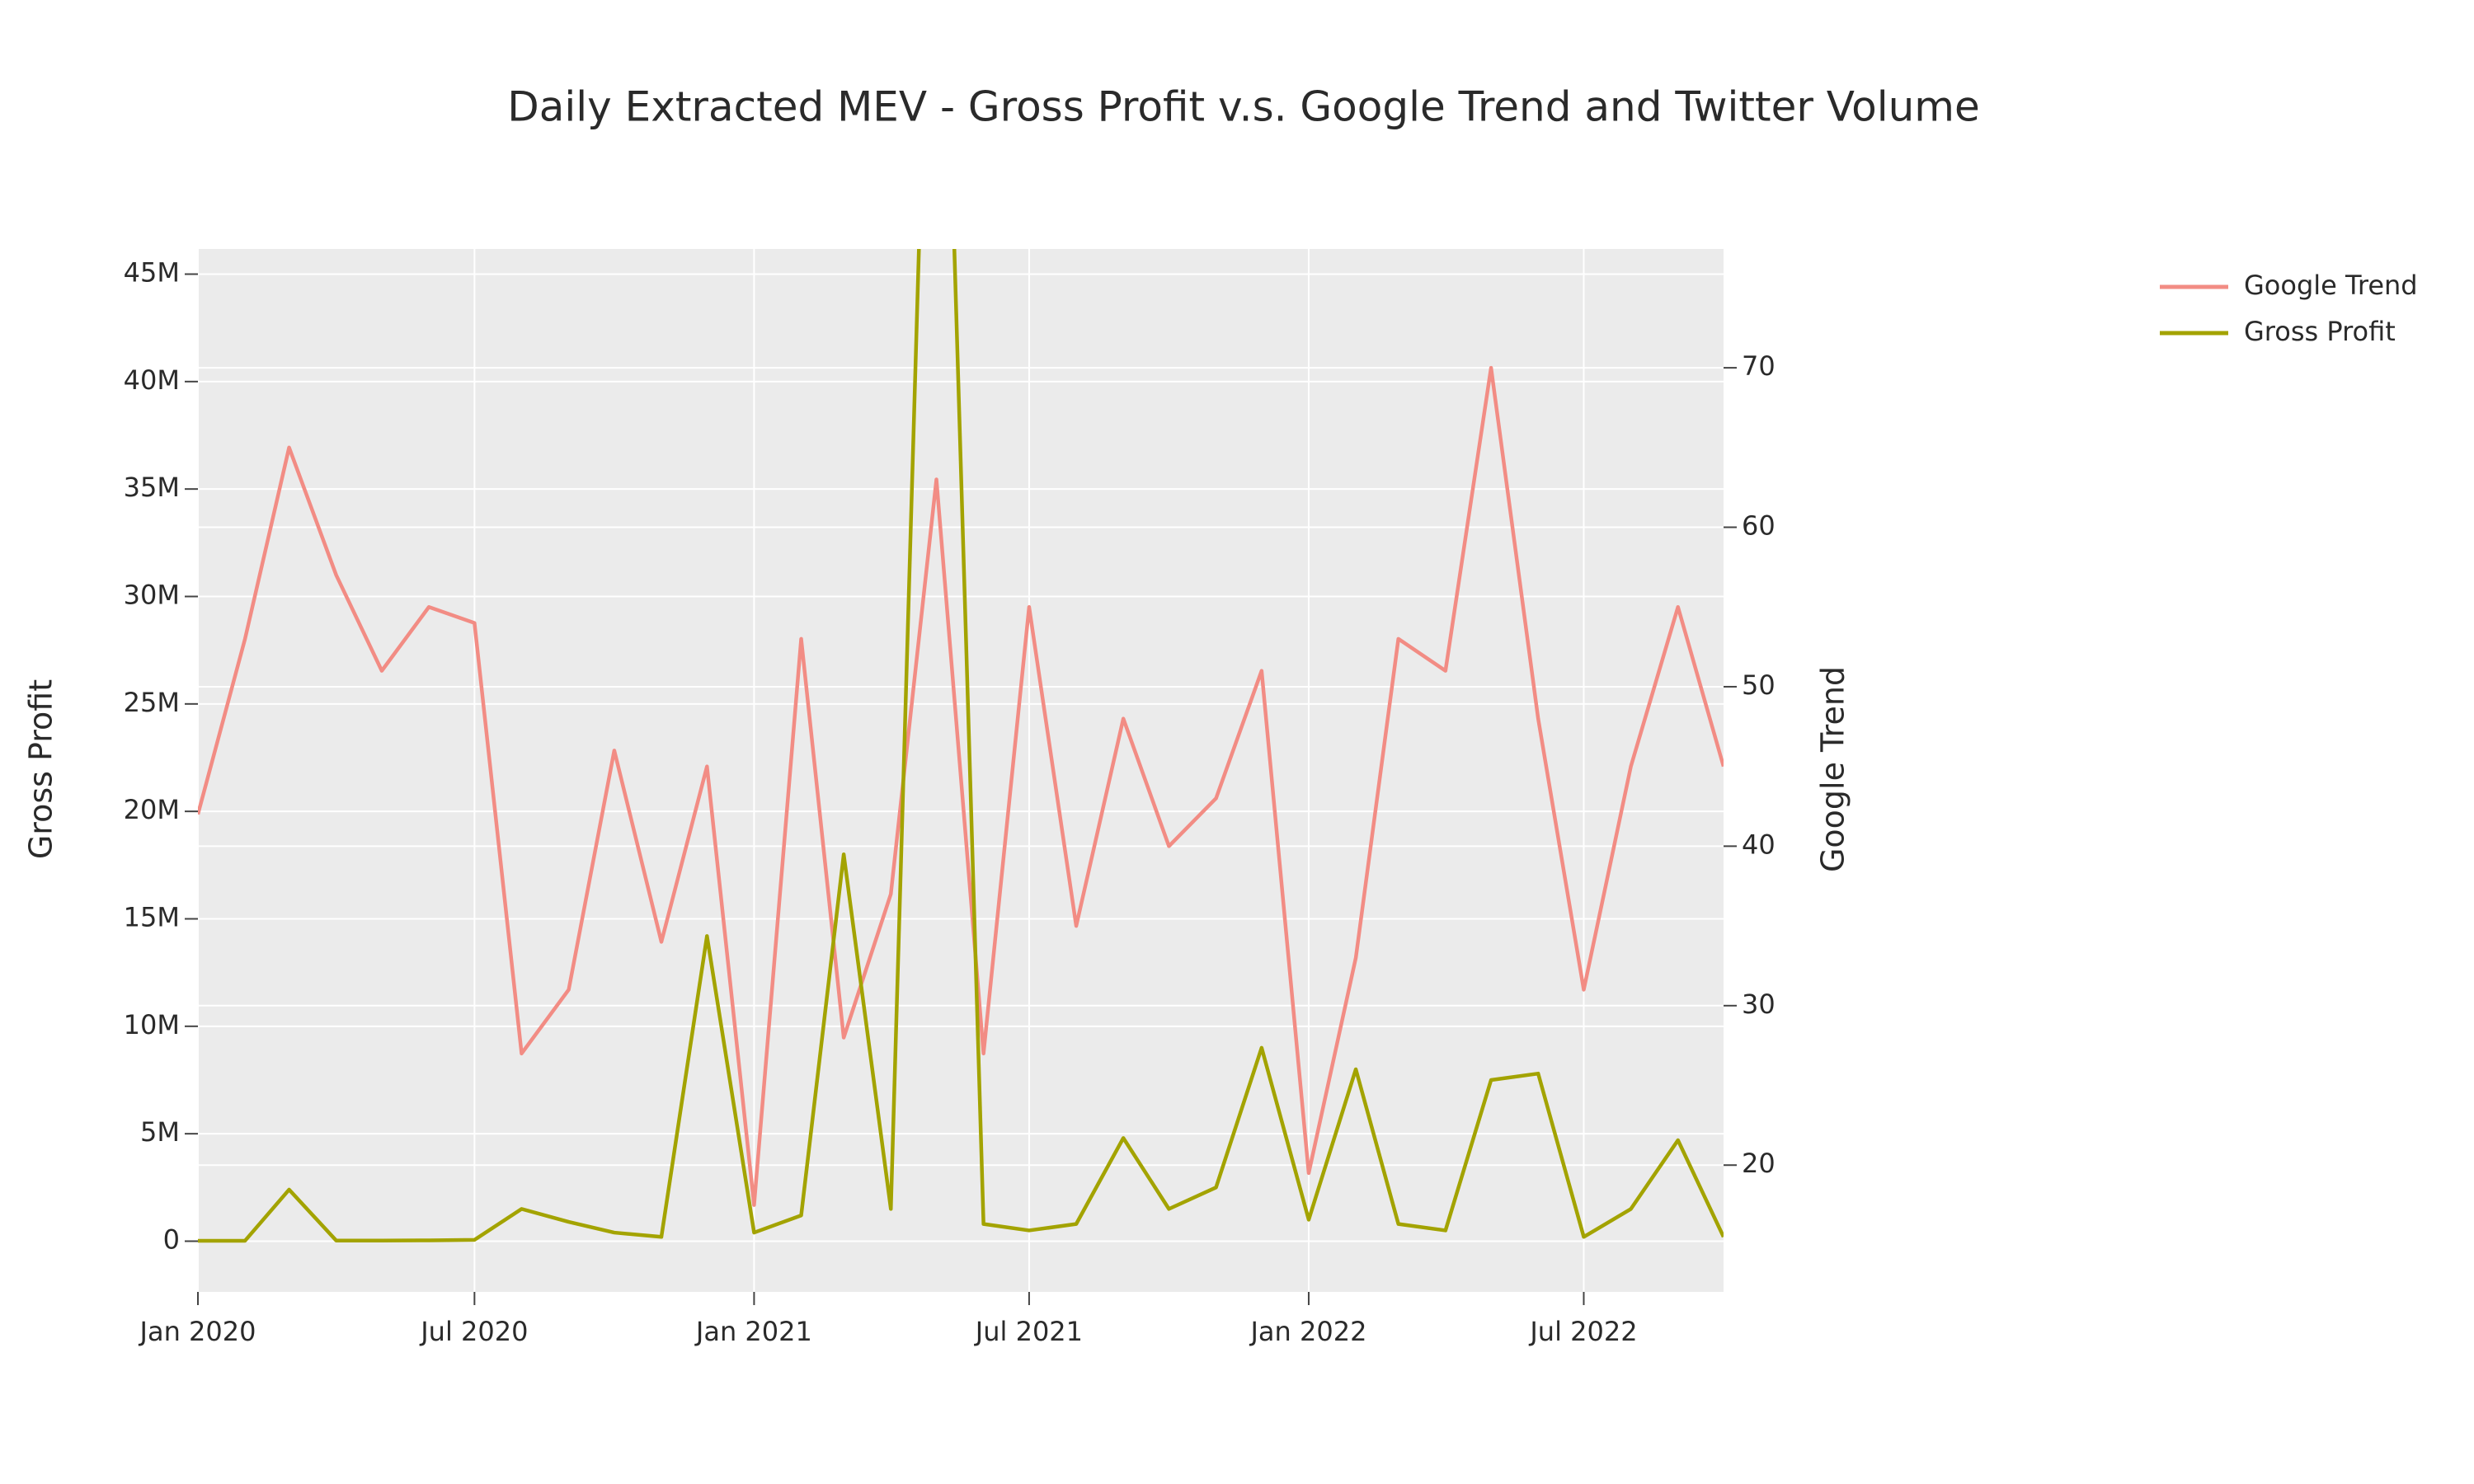 The height and width of the screenshot is (1484, 2474). I want to click on y2-axis-title: Google Trend, so click(1833, 769).